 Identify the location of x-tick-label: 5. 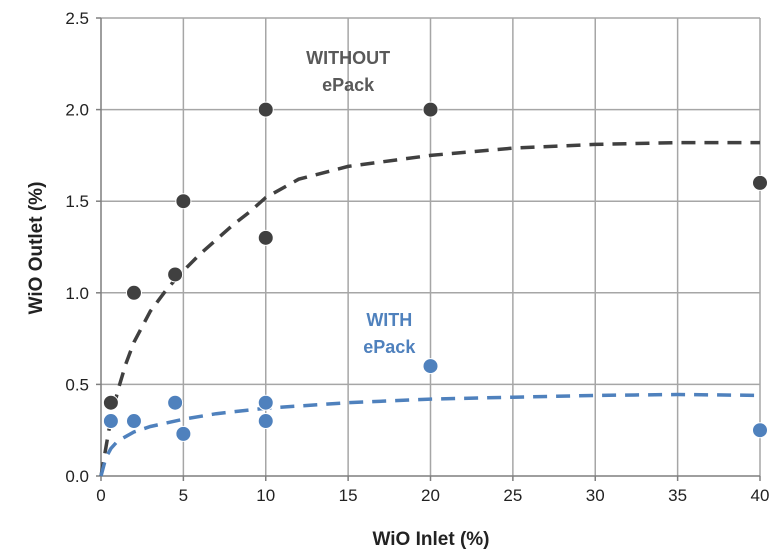
(183, 495).